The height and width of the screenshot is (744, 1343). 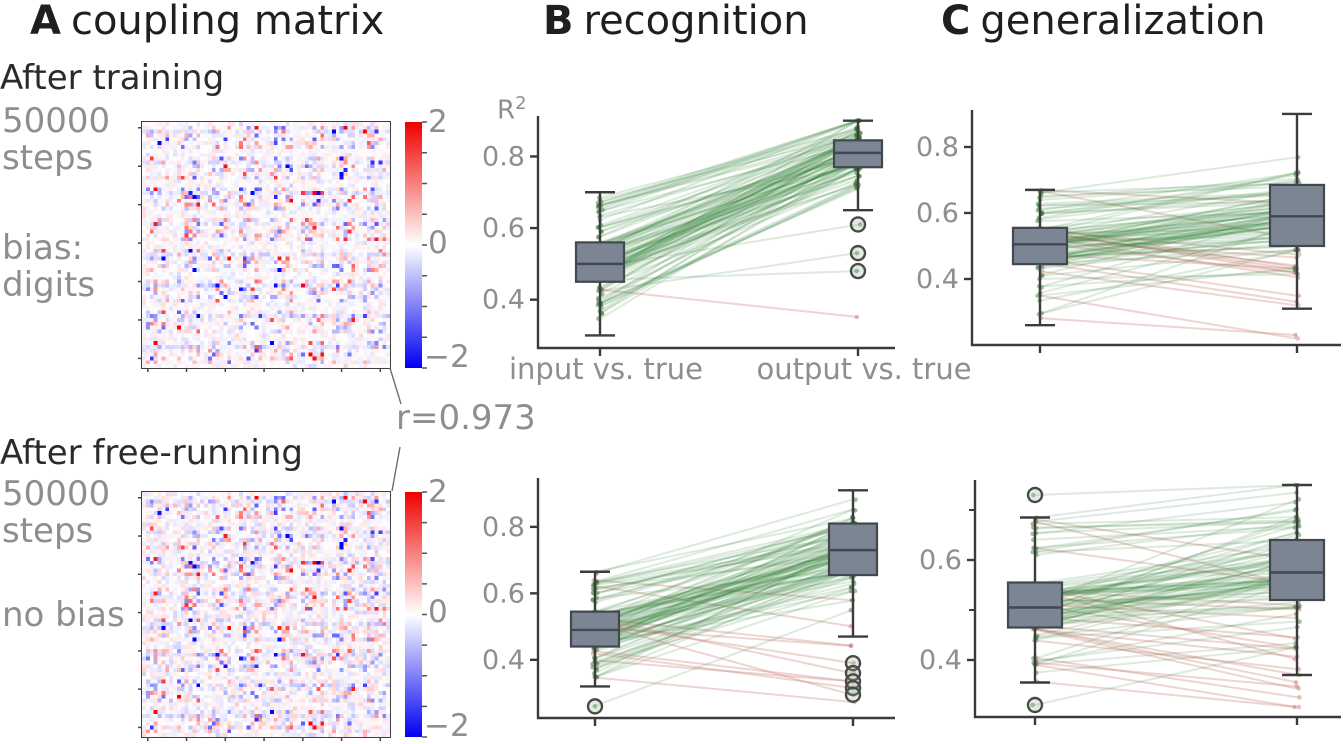 I want to click on pair-lines, so click(x=1166, y=596).